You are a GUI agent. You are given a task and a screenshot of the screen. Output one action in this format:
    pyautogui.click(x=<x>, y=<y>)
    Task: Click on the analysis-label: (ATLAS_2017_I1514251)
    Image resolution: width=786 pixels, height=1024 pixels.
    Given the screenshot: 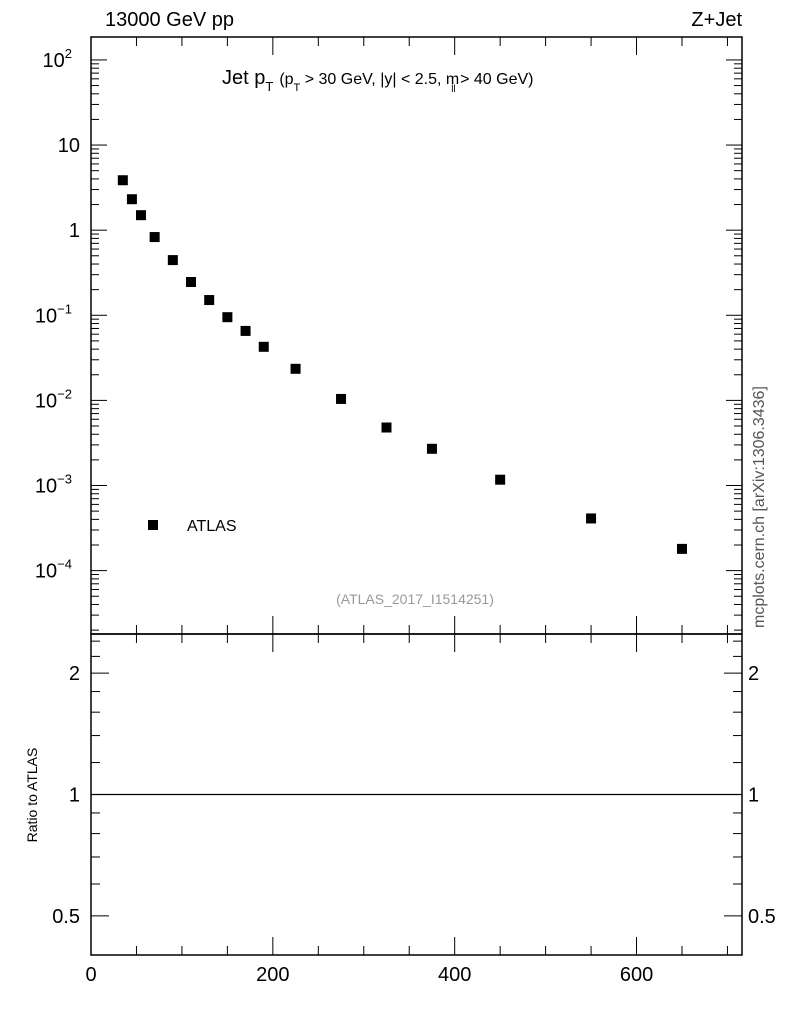 What is the action you would take?
    pyautogui.click(x=415, y=599)
    